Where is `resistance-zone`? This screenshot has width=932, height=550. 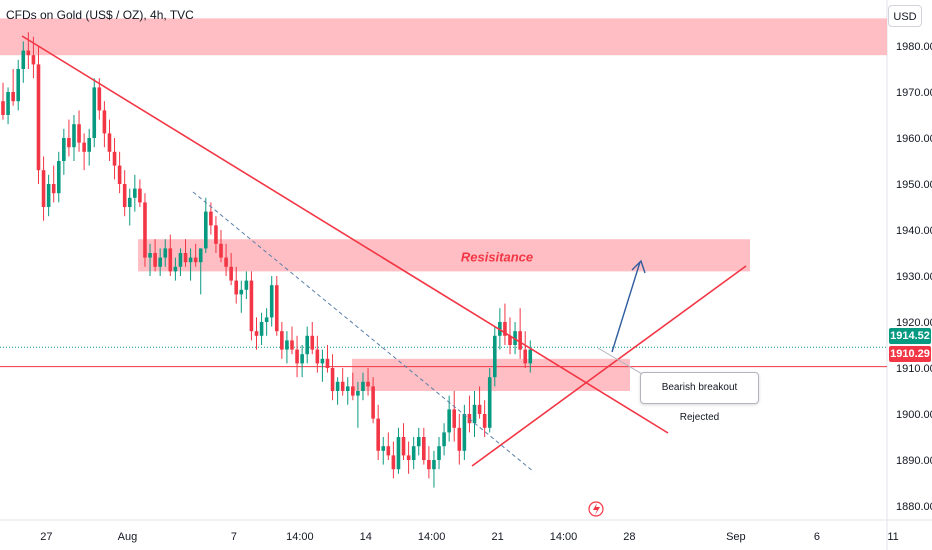
resistance-zone is located at coordinates (444, 255).